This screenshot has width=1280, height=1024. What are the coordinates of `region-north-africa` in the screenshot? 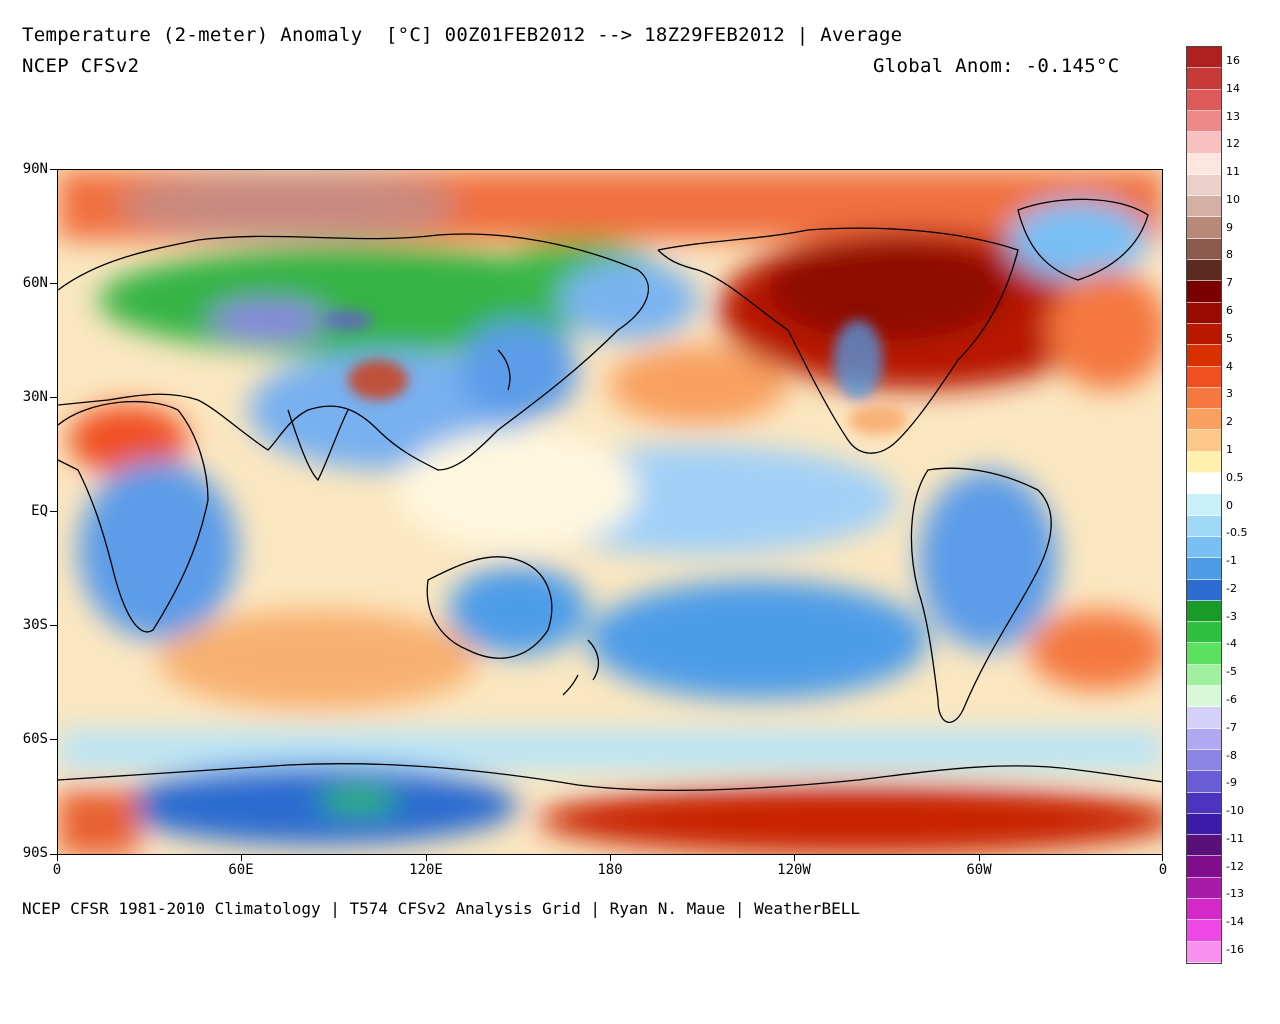 It's located at (128, 440).